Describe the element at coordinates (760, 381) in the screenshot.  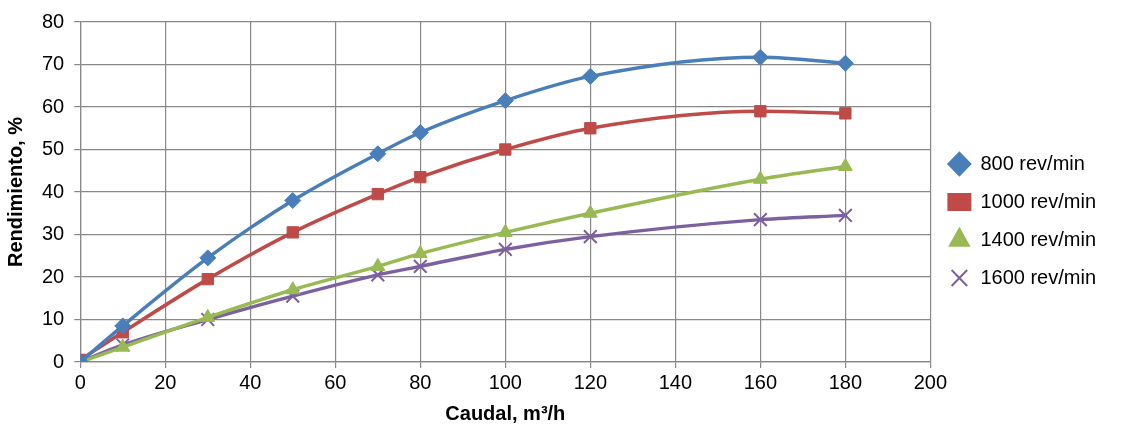
I see `x-tick-label: 160` at that location.